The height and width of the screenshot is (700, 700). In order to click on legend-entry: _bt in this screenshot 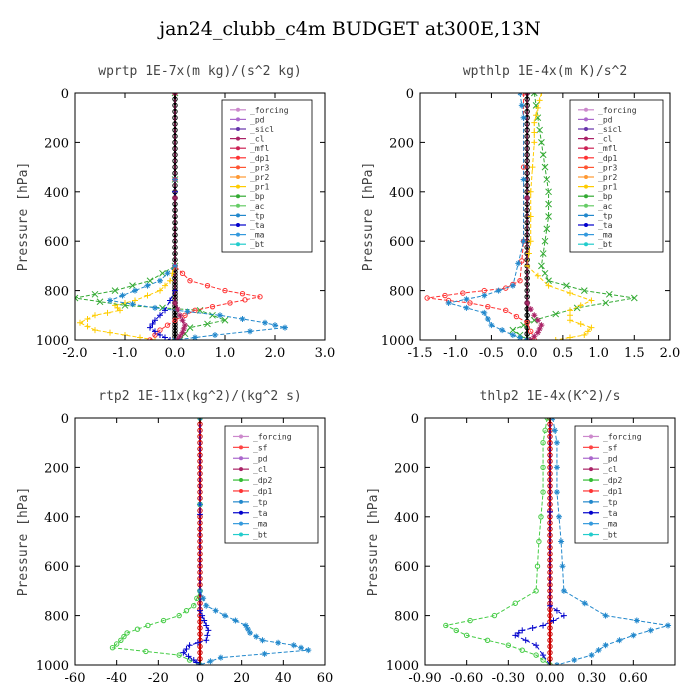, I will do `click(260, 535)`.